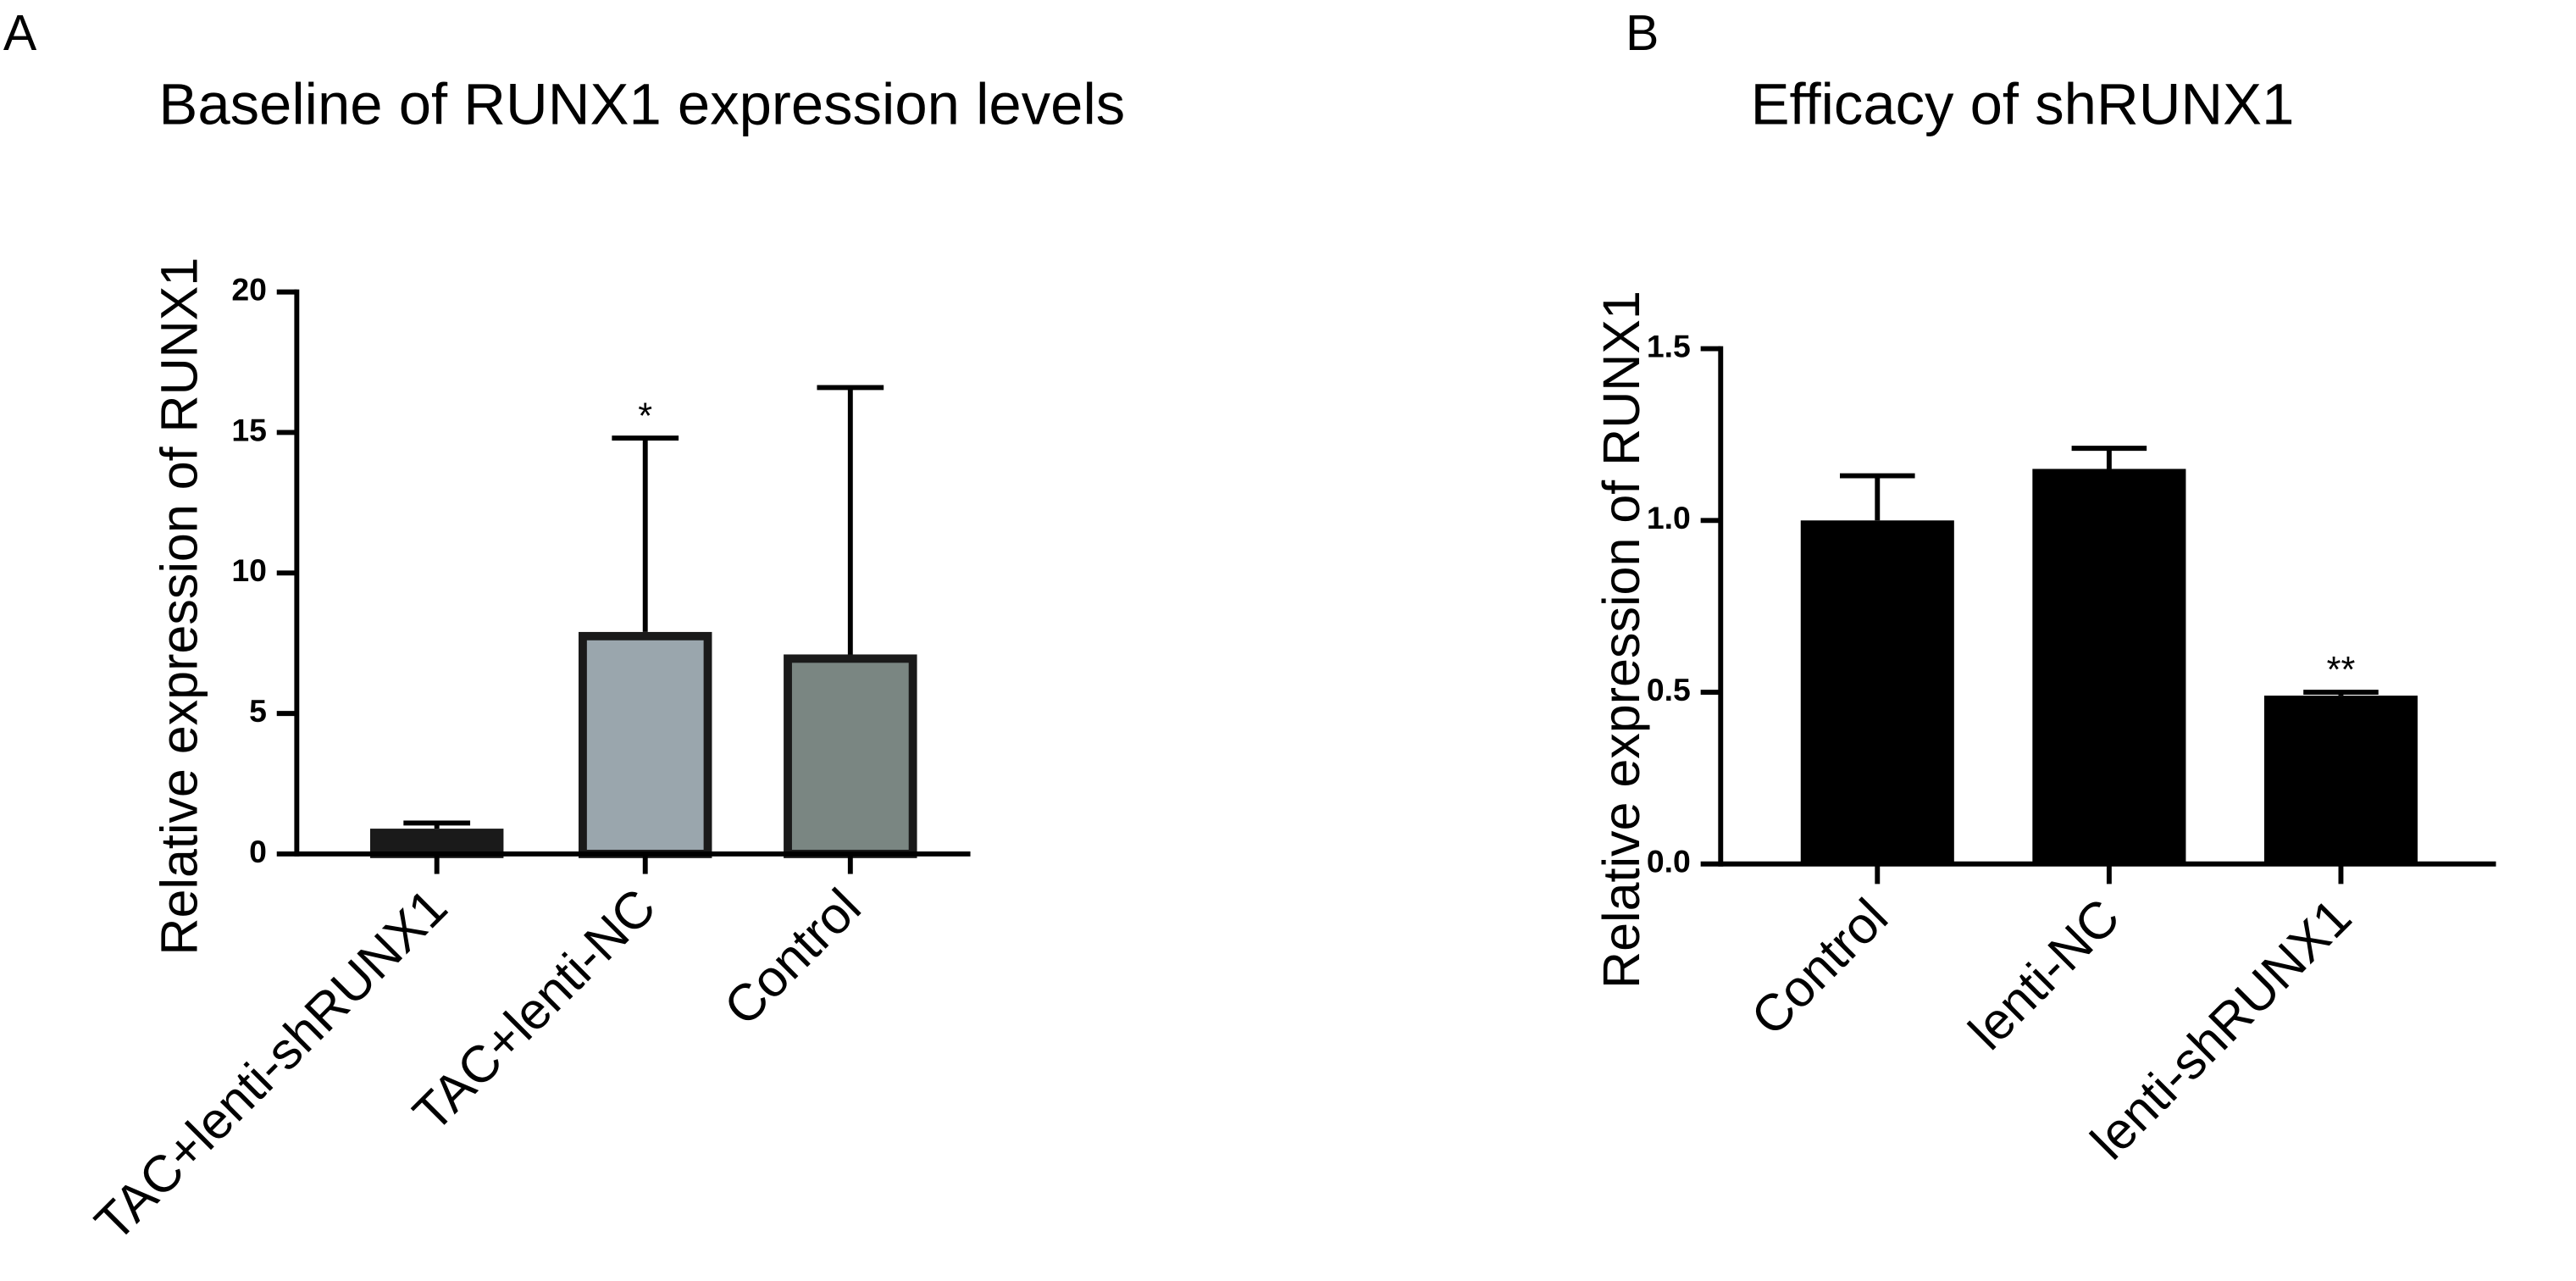 The image size is (2576, 1281). What do you see at coordinates (249, 290) in the screenshot?
I see `y-tick-label: 20` at bounding box center [249, 290].